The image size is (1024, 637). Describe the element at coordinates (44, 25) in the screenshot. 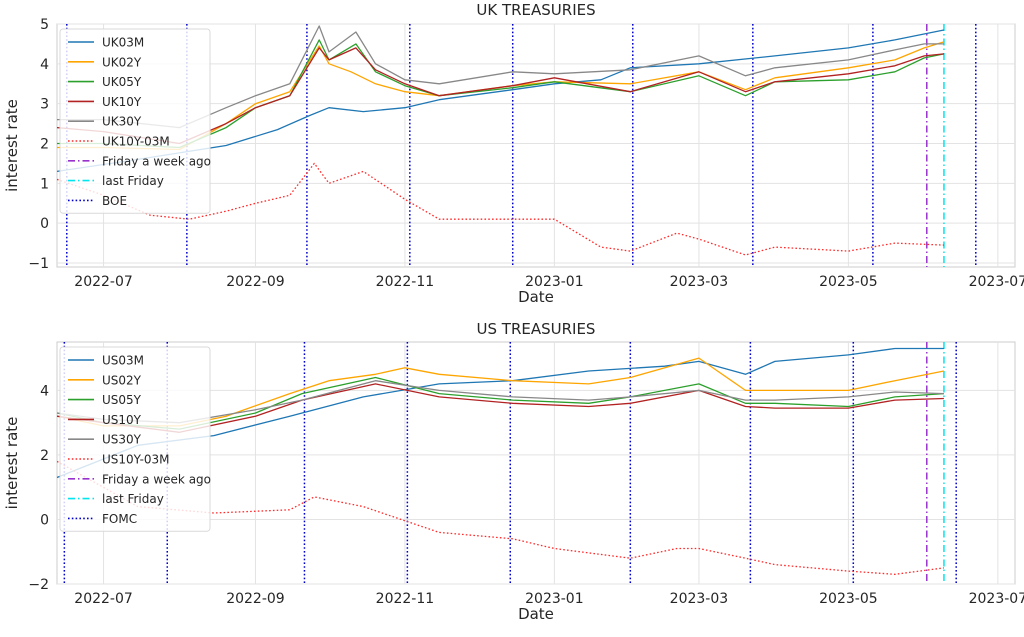

I see `y-tick-label: 5` at that location.